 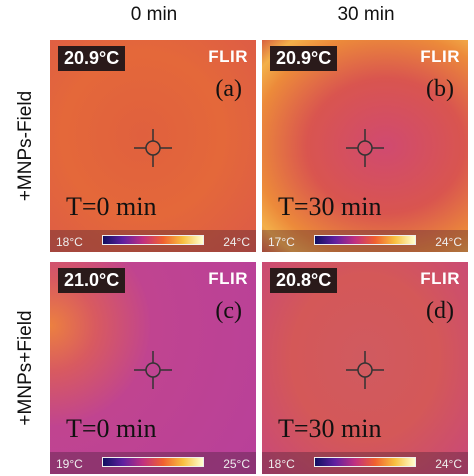 What do you see at coordinates (236, 464) in the screenshot?
I see `scale-max: 25°C` at bounding box center [236, 464].